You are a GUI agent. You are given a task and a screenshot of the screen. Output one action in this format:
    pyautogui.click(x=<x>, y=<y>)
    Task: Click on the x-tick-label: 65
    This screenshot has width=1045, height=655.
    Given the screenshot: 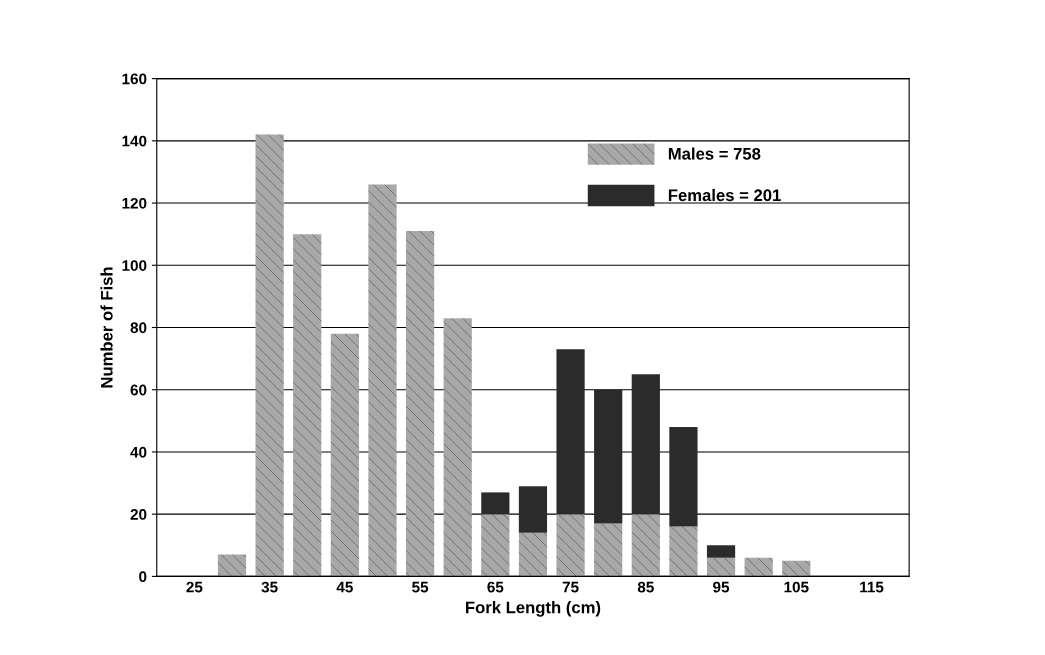 What is the action you would take?
    pyautogui.click(x=495, y=587)
    